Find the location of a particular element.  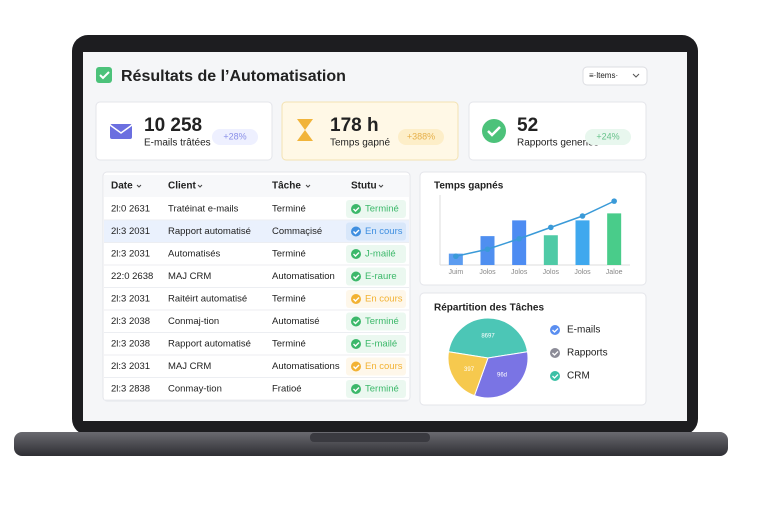

slice-label: 397 is located at coordinates (469, 370).